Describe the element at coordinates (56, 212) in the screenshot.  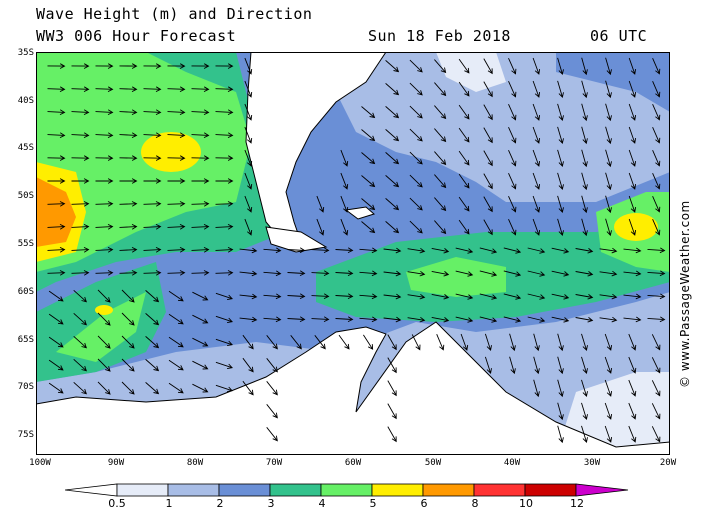
I see `orange-region-west` at that location.